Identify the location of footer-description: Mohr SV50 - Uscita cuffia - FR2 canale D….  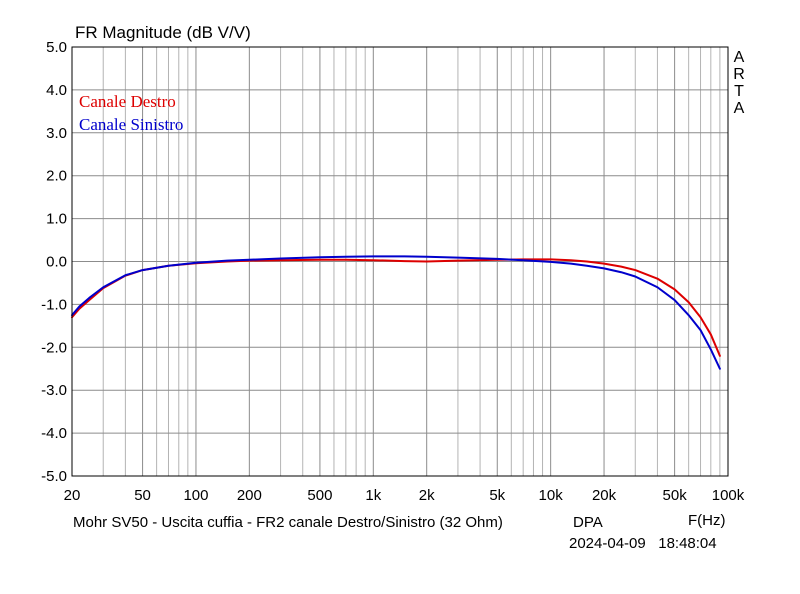
(288, 522).